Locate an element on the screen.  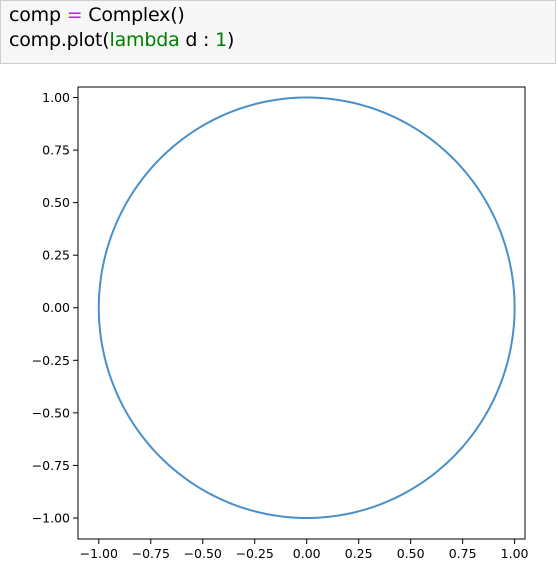
x-tick-label: −1.00 is located at coordinates (99, 552).